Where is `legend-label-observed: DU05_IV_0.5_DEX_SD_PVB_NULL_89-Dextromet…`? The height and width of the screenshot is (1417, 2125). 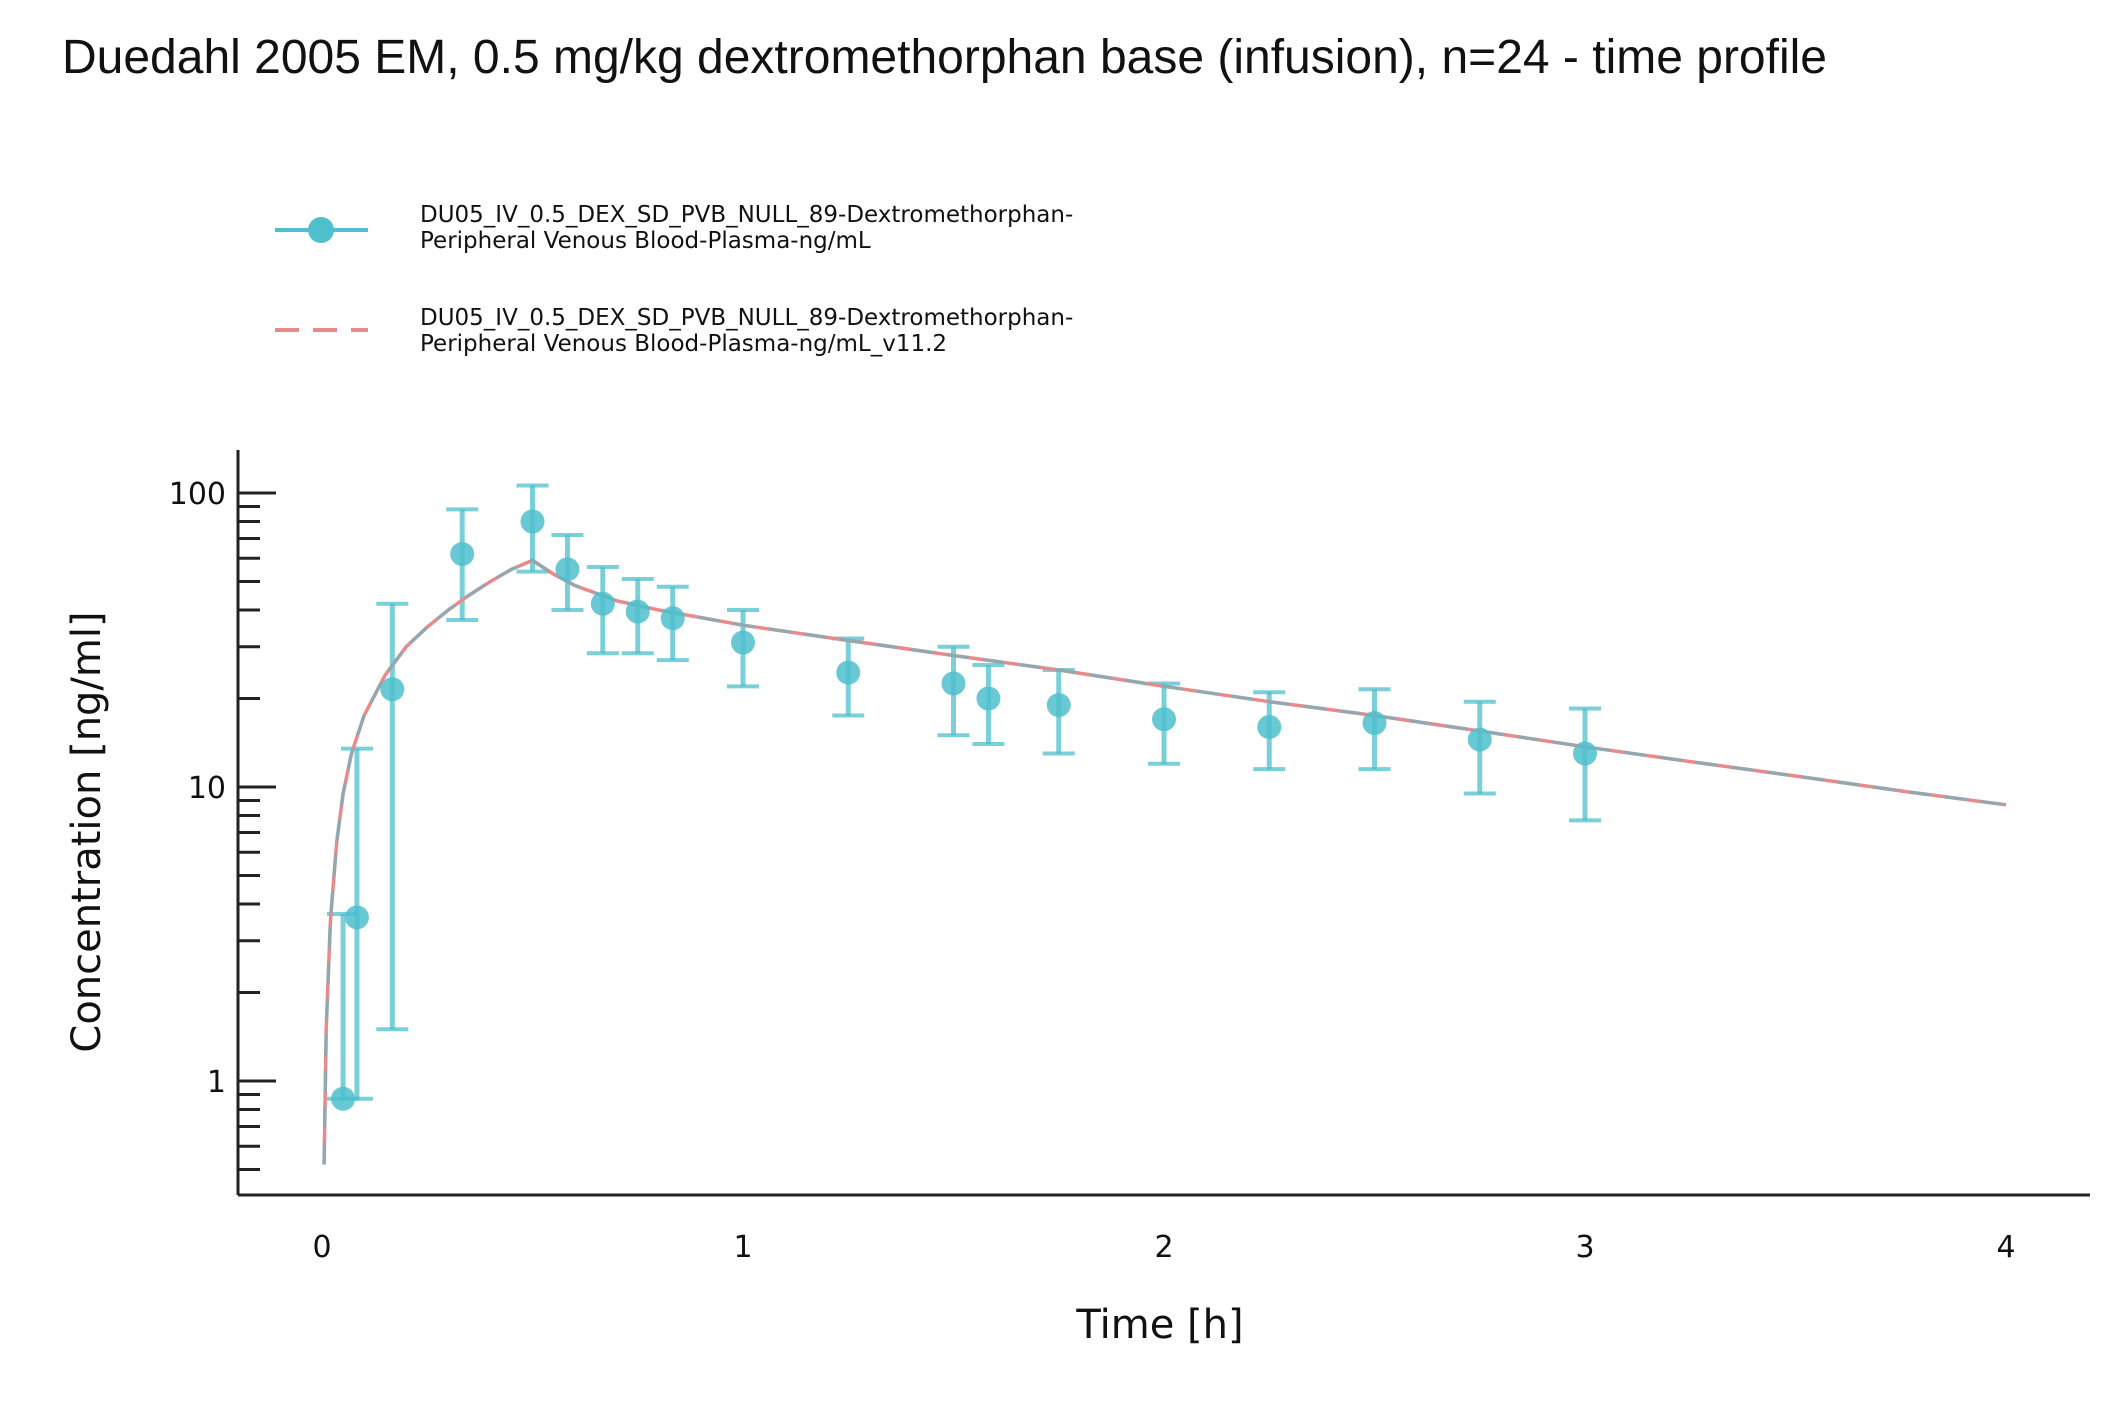
legend-label-observed: DU05_IV_0.5_DEX_SD_PVB_NULL_89-Dextromet… is located at coordinates (746, 215).